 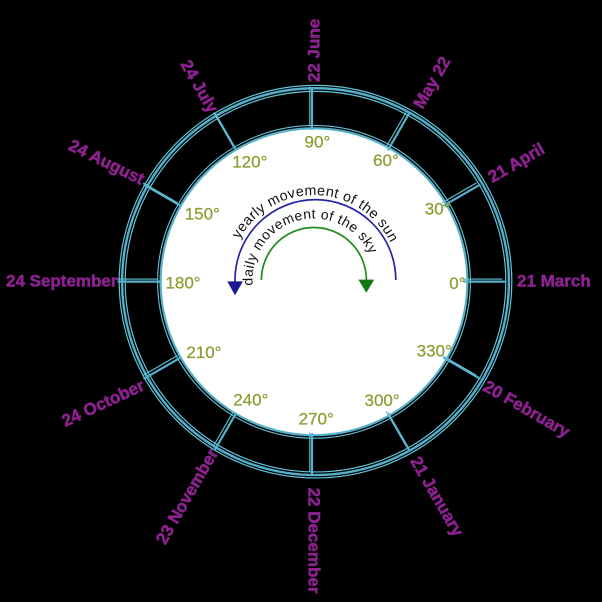 What do you see at coordinates (434, 351) in the screenshot?
I see `svg-text: 330°` at bounding box center [434, 351].